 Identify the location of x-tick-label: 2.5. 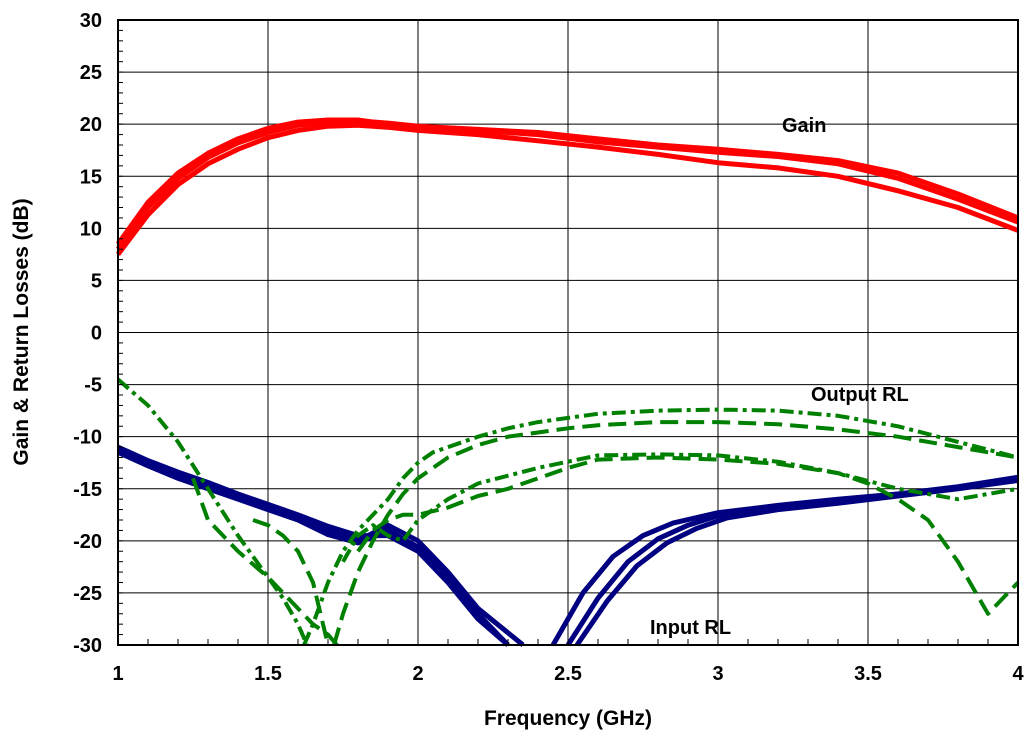
(568, 674).